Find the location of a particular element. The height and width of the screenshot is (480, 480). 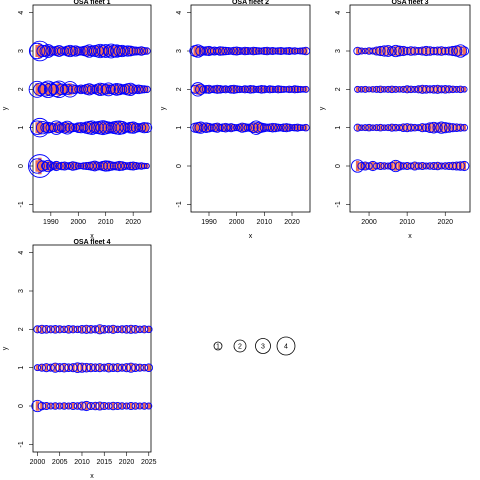

y-tick-label: -1 is located at coordinates (338, 204).